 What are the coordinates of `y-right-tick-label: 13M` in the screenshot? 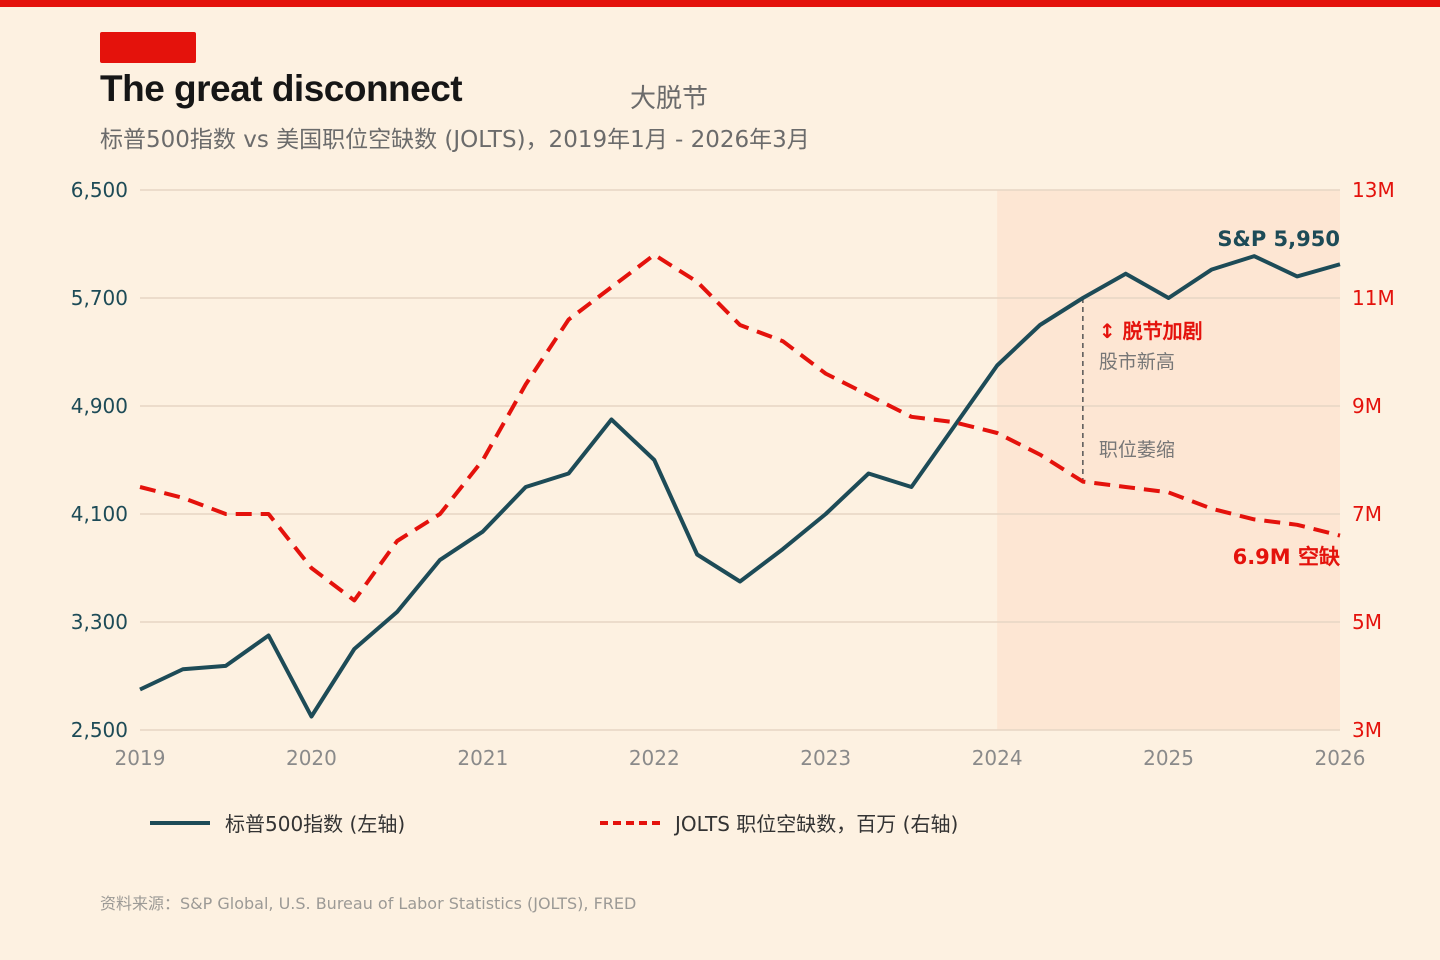 It's located at (1373, 190).